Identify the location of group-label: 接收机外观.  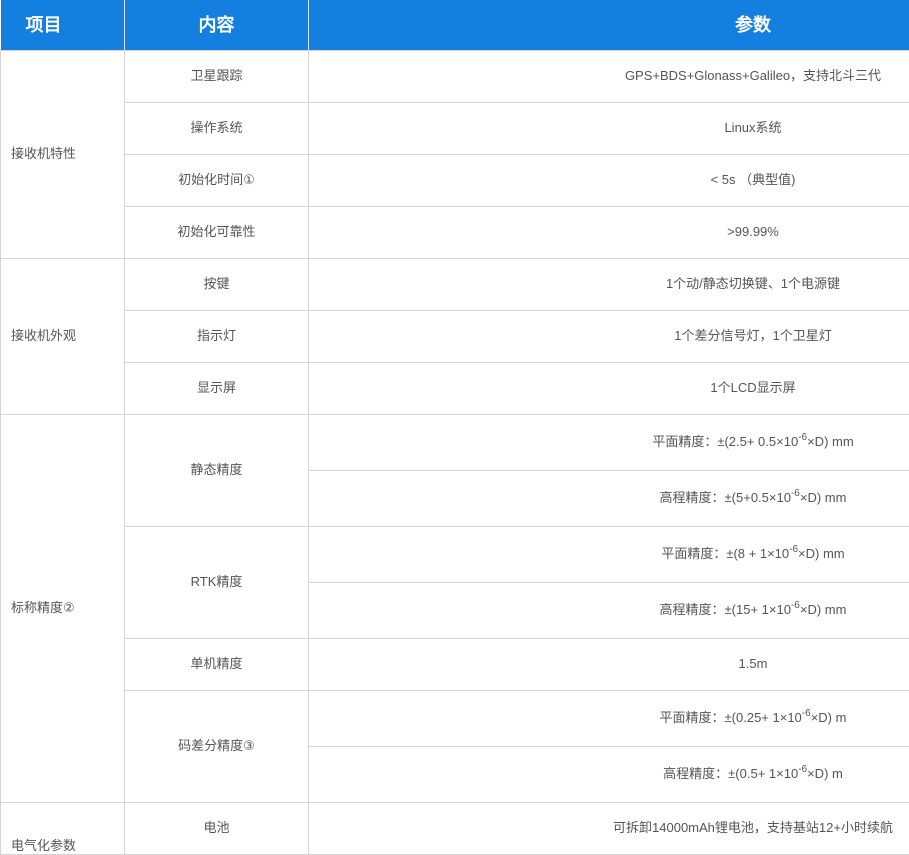
(63, 336).